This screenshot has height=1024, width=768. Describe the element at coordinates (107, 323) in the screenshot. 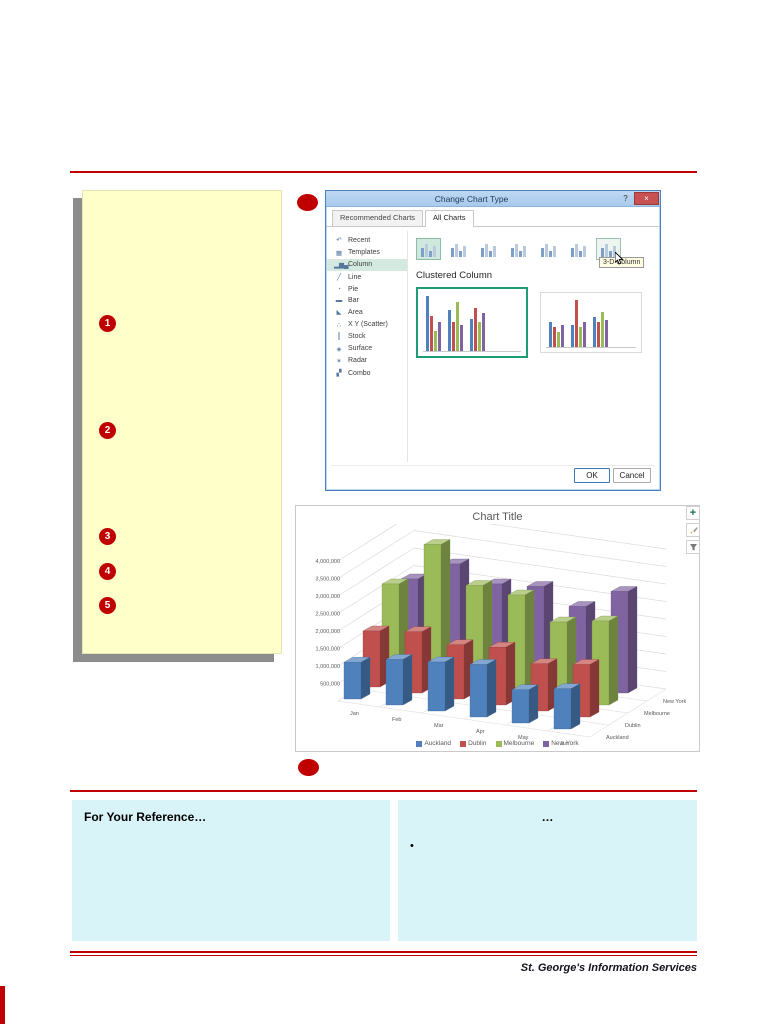

I see `step-badge-1: 1` at that location.